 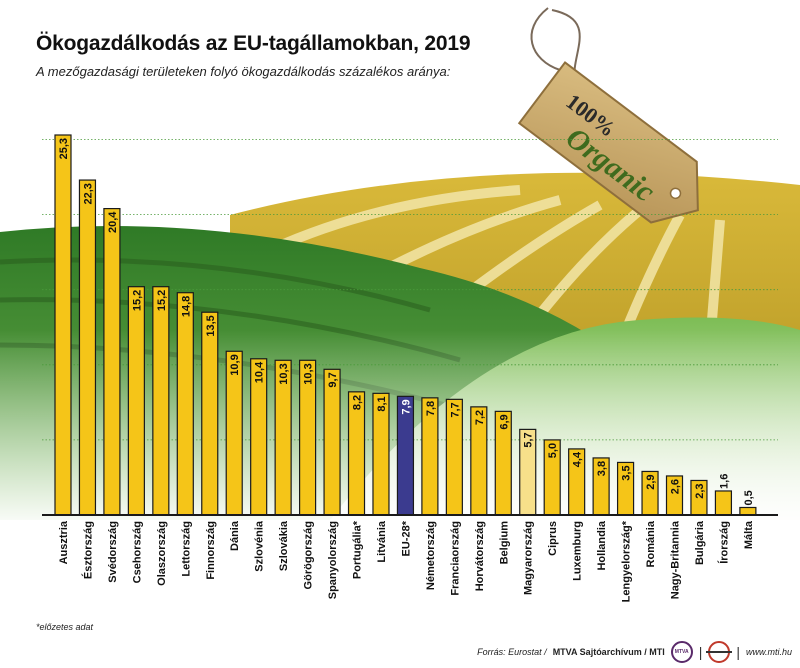 What do you see at coordinates (332, 442) in the screenshot?
I see `bar-spanyolország` at bounding box center [332, 442].